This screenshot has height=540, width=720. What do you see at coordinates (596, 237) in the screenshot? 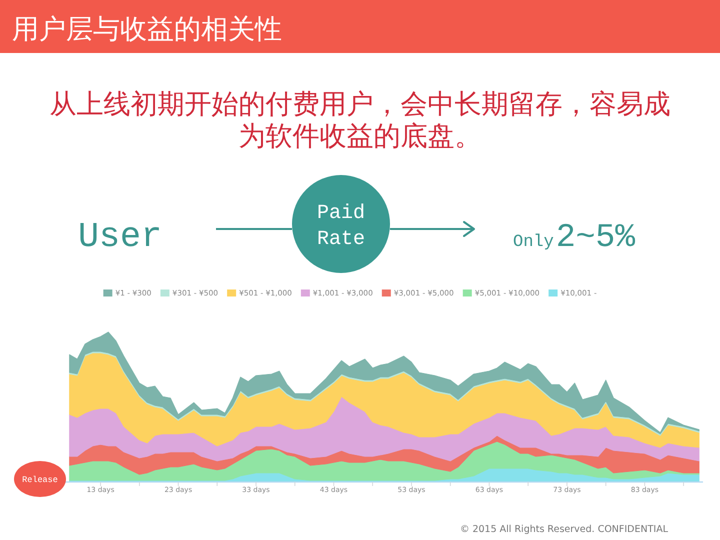
I see `text: 2~5%` at bounding box center [596, 237].